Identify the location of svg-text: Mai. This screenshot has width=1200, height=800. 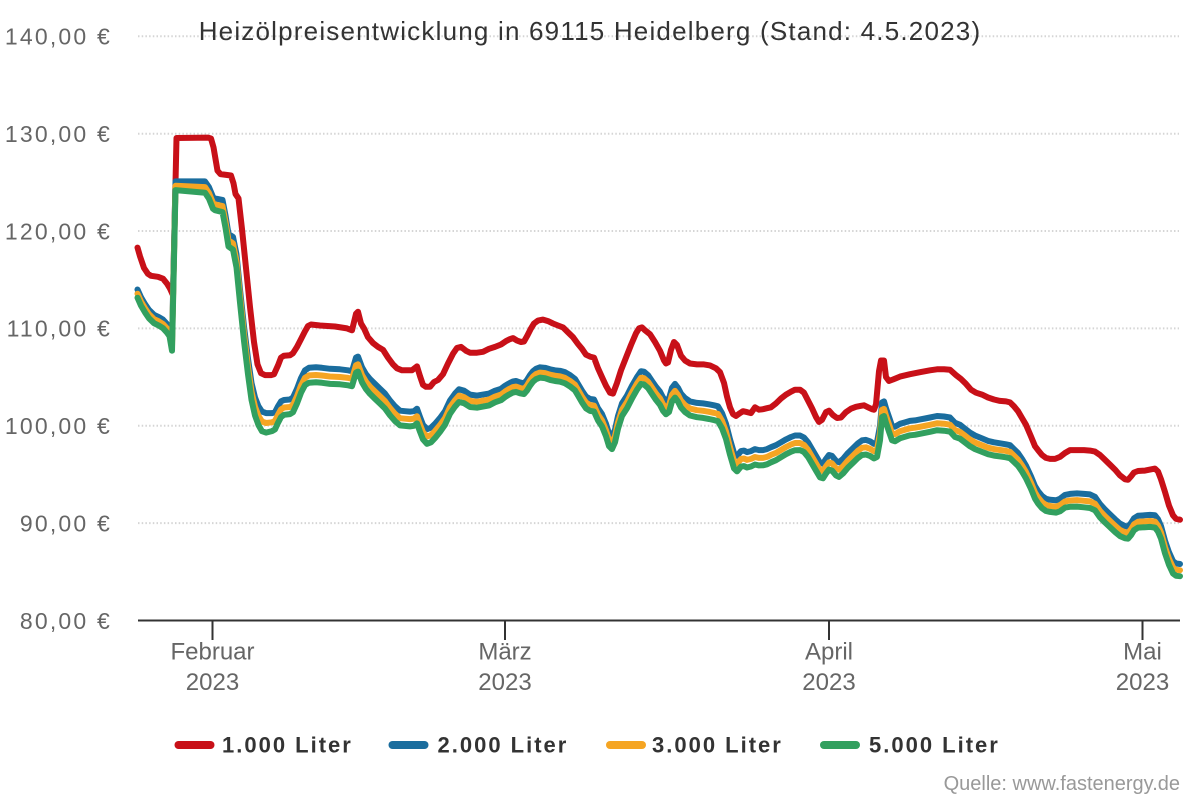
(1142, 652).